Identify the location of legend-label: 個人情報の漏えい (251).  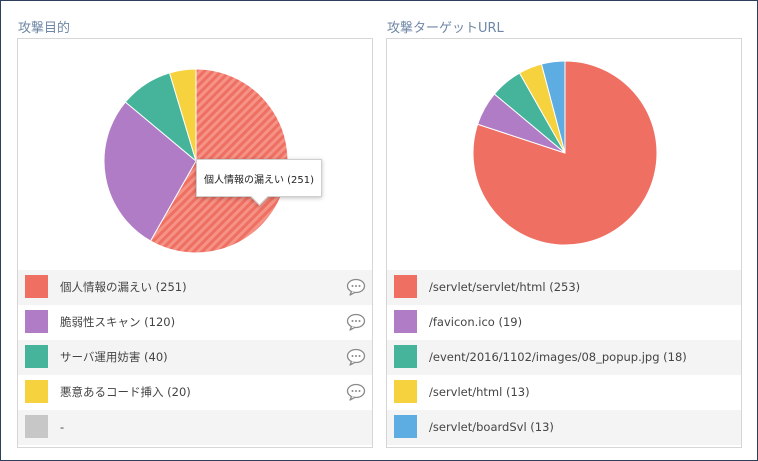
(123, 287).